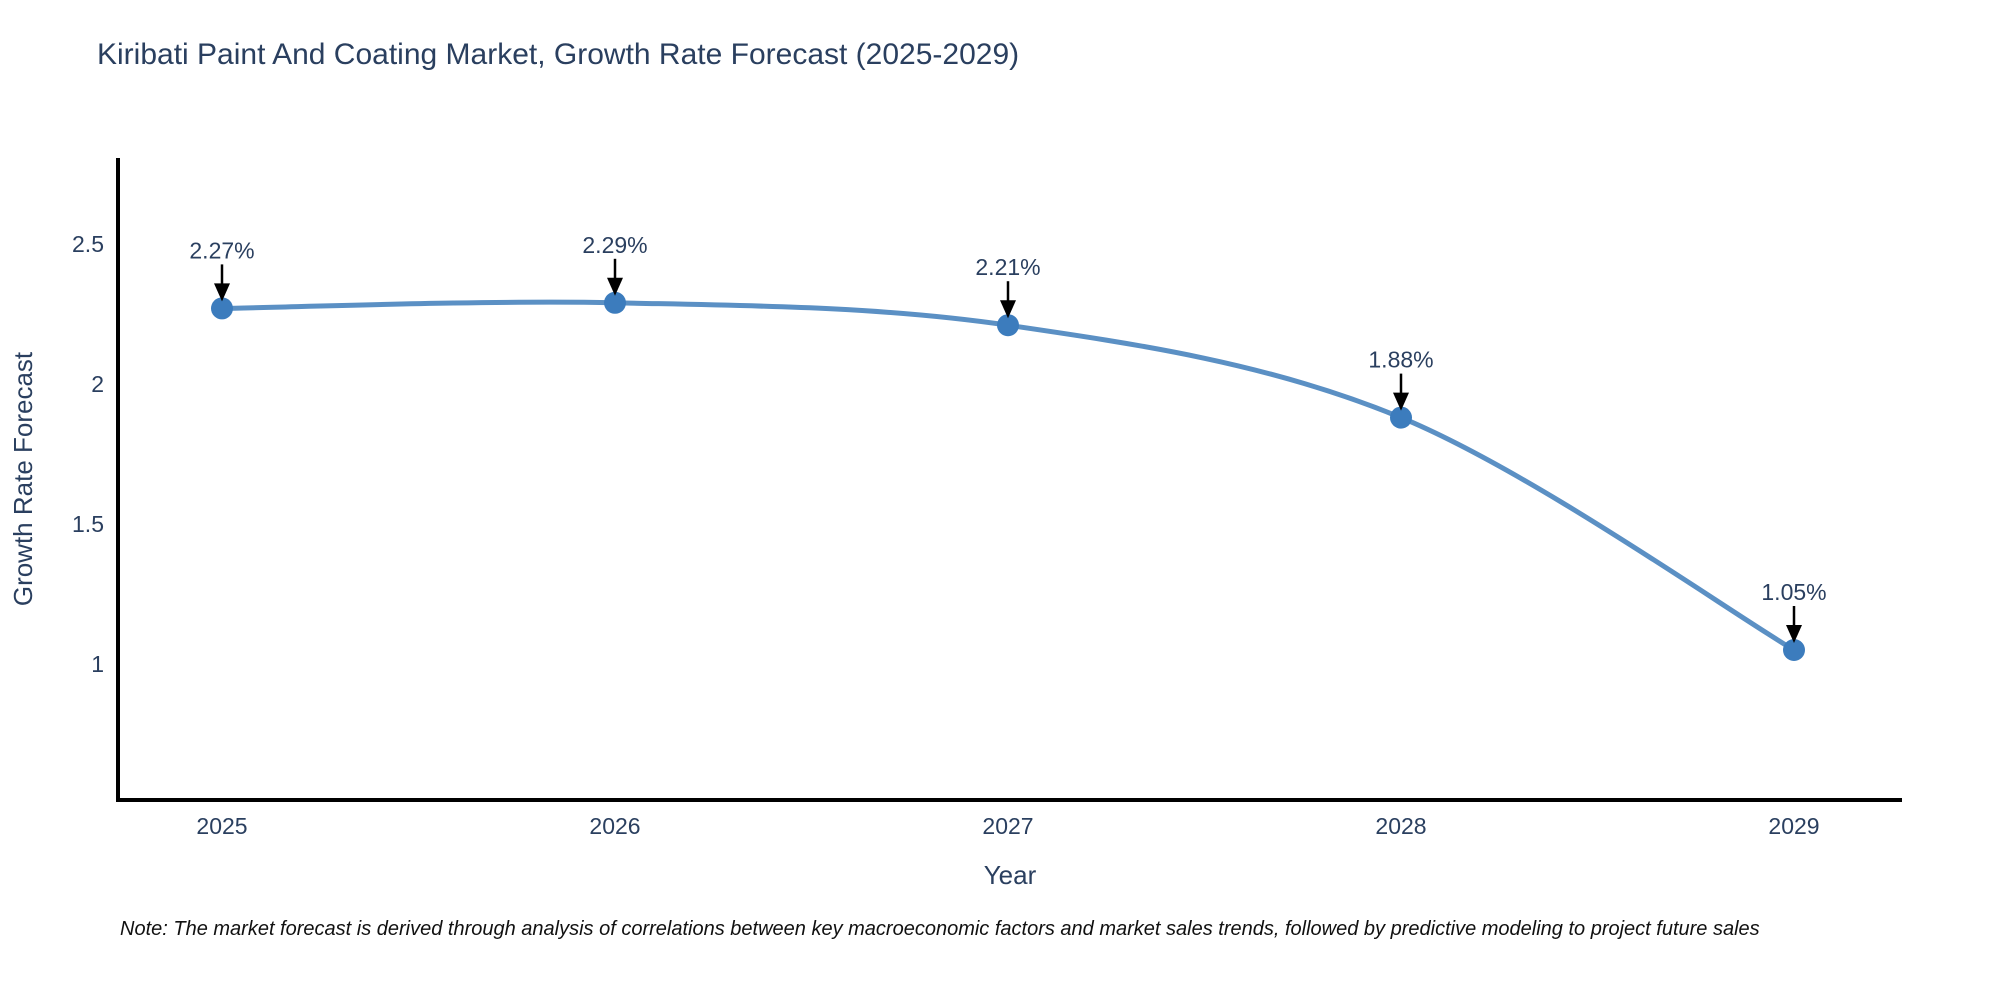 Image resolution: width=2000 pixels, height=1000 pixels. What do you see at coordinates (23, 478) in the screenshot?
I see `y-axis-title: Growth Rate Forecast` at bounding box center [23, 478].